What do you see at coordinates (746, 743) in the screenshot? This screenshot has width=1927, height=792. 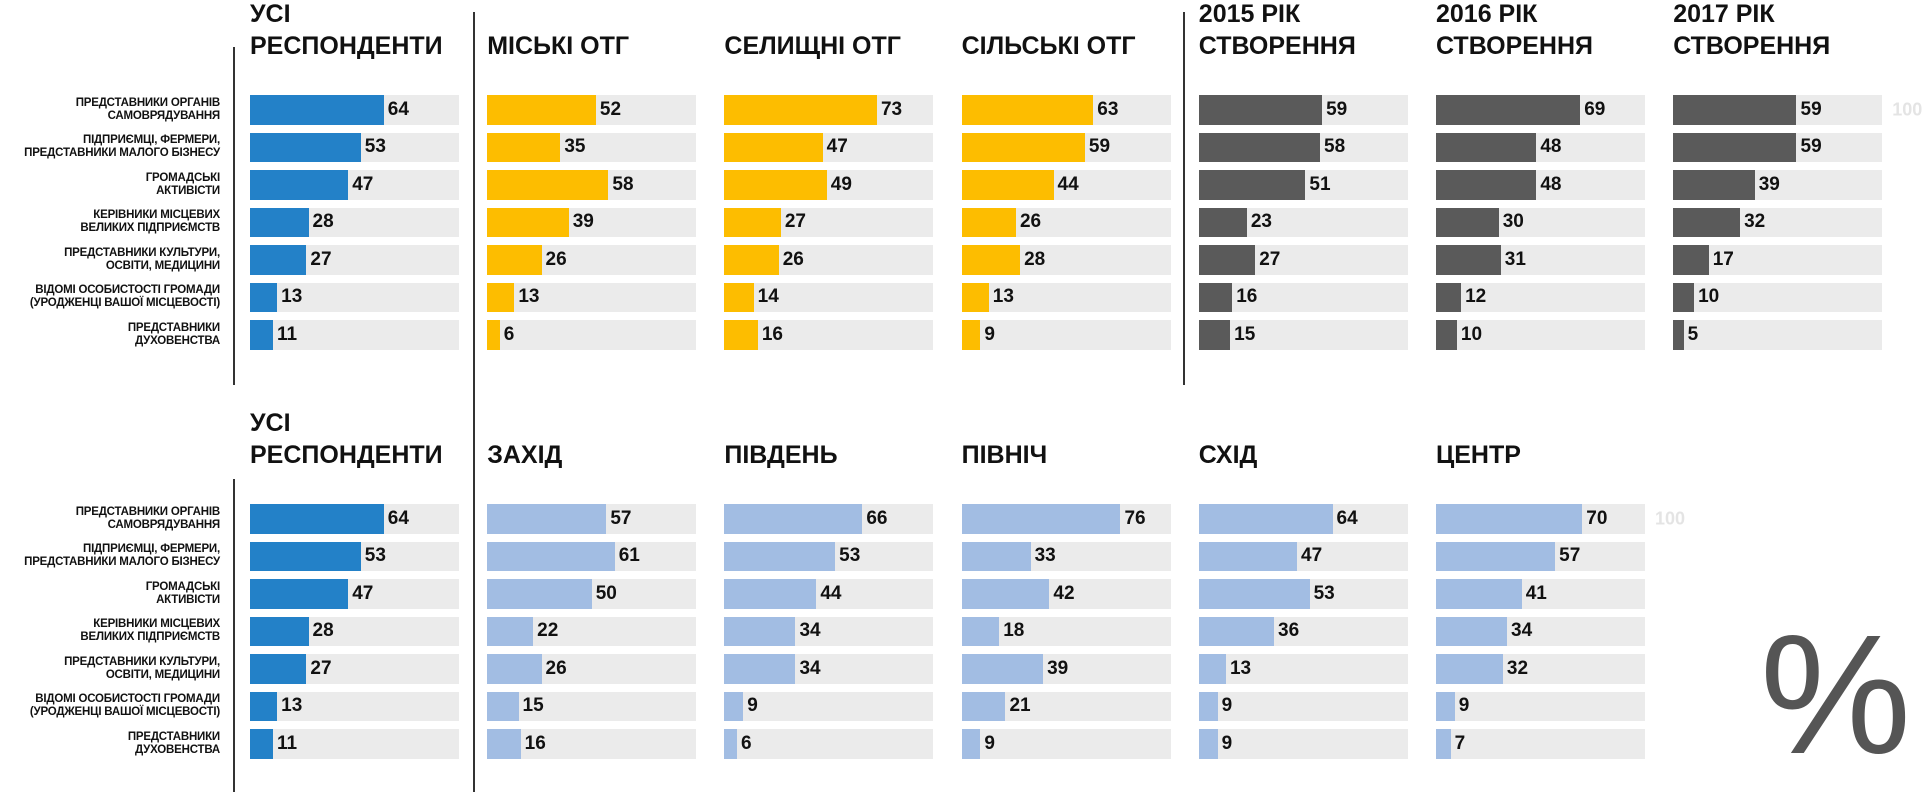 I see `value-label: 6` at bounding box center [746, 743].